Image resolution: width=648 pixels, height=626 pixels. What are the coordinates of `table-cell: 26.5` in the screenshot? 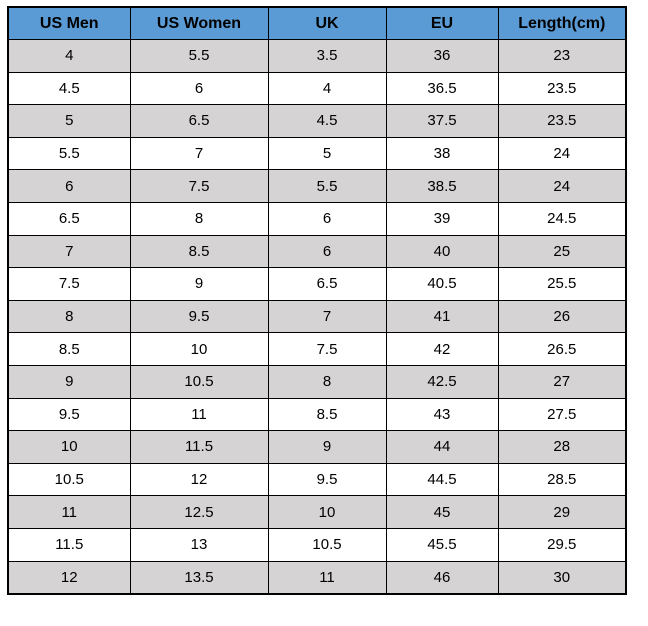 It's located at (562, 349).